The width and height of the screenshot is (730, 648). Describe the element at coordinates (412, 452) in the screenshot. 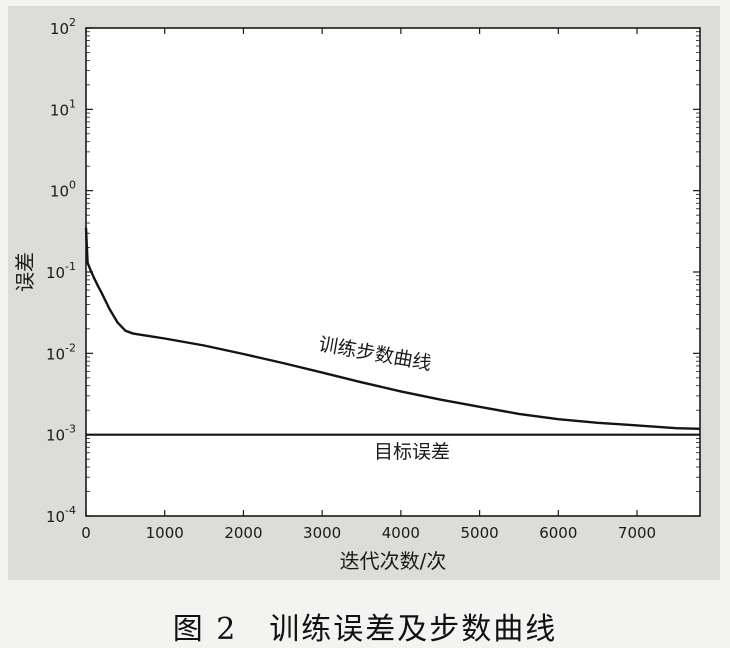

I see `target-error-label: 目标误差` at that location.